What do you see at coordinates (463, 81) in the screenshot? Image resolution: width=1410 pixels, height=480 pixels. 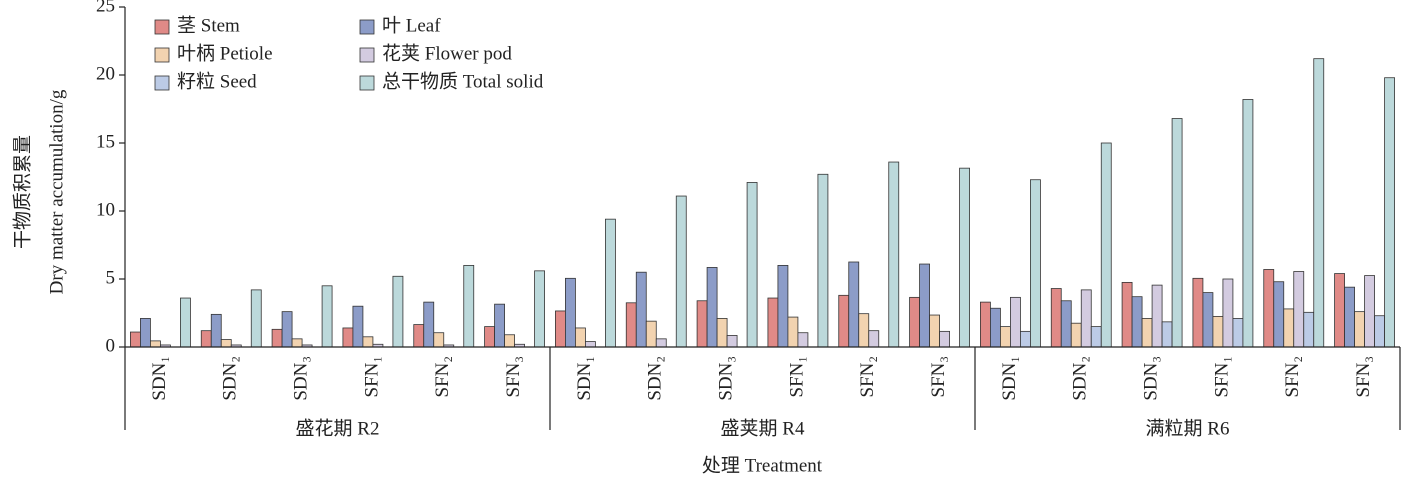 I see `legend-label: 总干物质 Total solid` at bounding box center [463, 81].